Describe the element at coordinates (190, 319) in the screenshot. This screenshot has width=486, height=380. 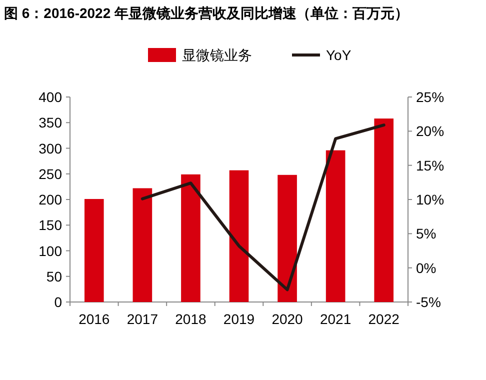
I see `x-tick-label: 2018` at that location.